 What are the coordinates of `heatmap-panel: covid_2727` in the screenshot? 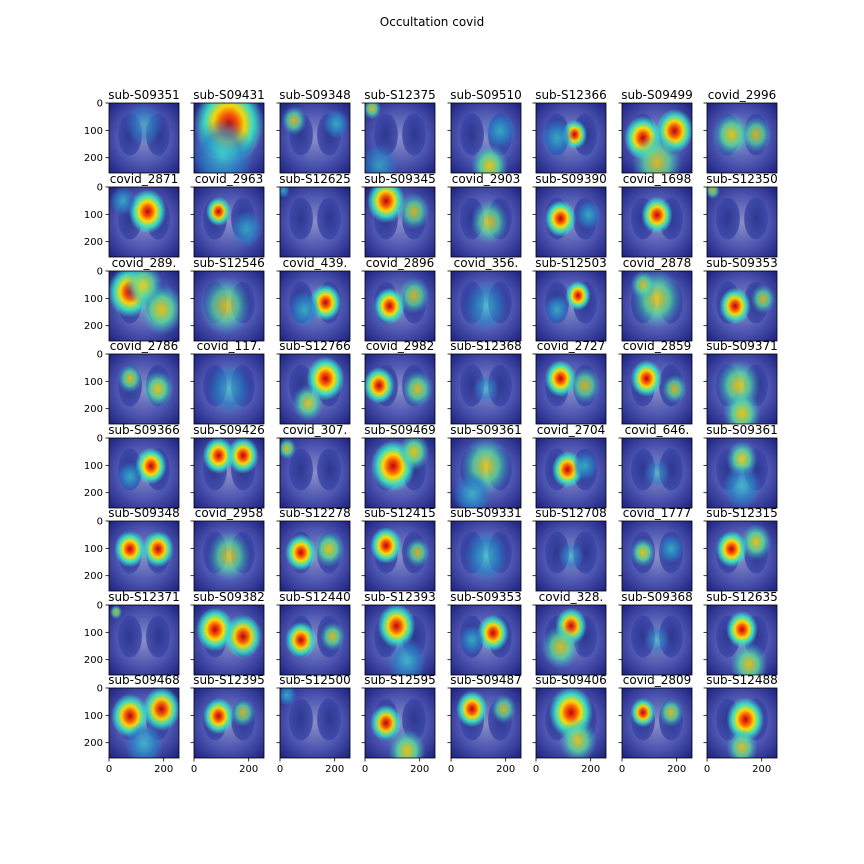 It's located at (569, 382).